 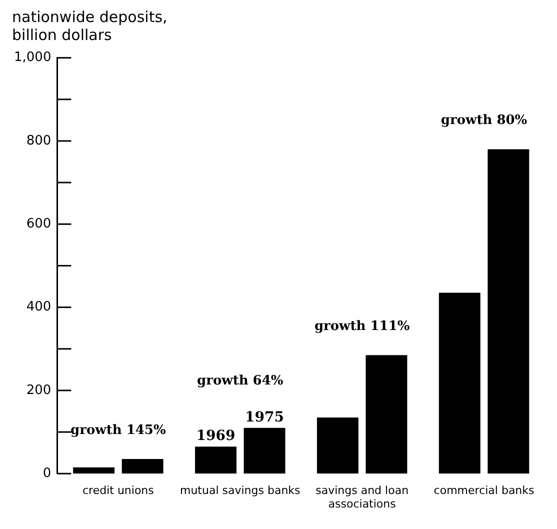 What do you see at coordinates (33, 58) in the screenshot?
I see `y-tick-label: 1,000` at bounding box center [33, 58].